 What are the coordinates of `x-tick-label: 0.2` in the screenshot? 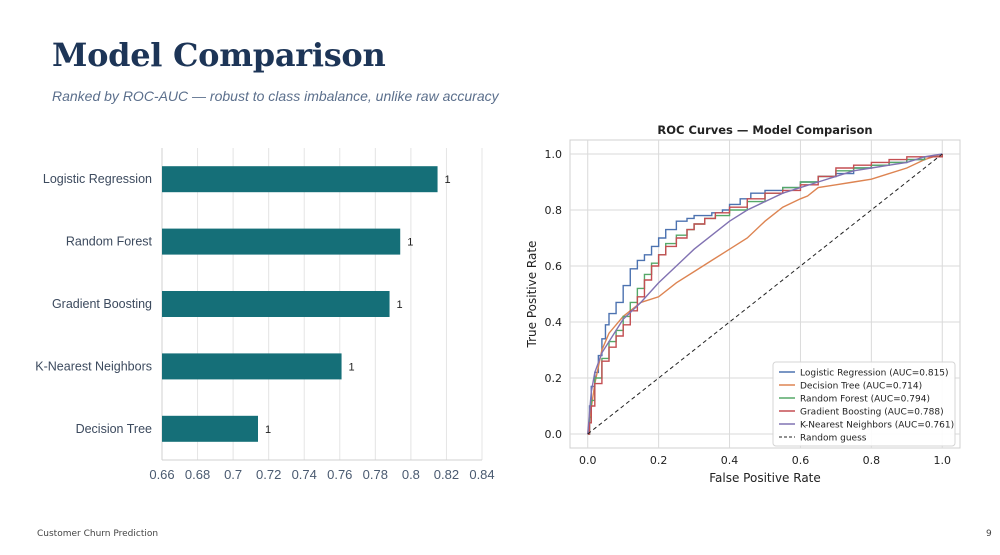 It's located at (659, 460).